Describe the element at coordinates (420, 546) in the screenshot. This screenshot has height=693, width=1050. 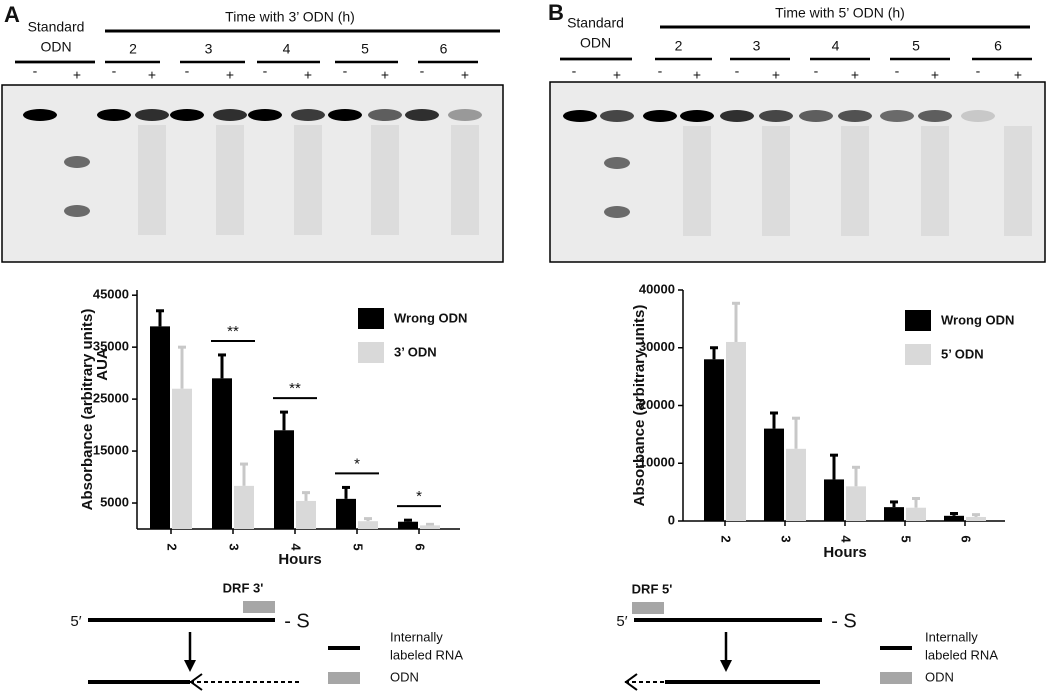
I see `x-tick-label: 6` at that location.